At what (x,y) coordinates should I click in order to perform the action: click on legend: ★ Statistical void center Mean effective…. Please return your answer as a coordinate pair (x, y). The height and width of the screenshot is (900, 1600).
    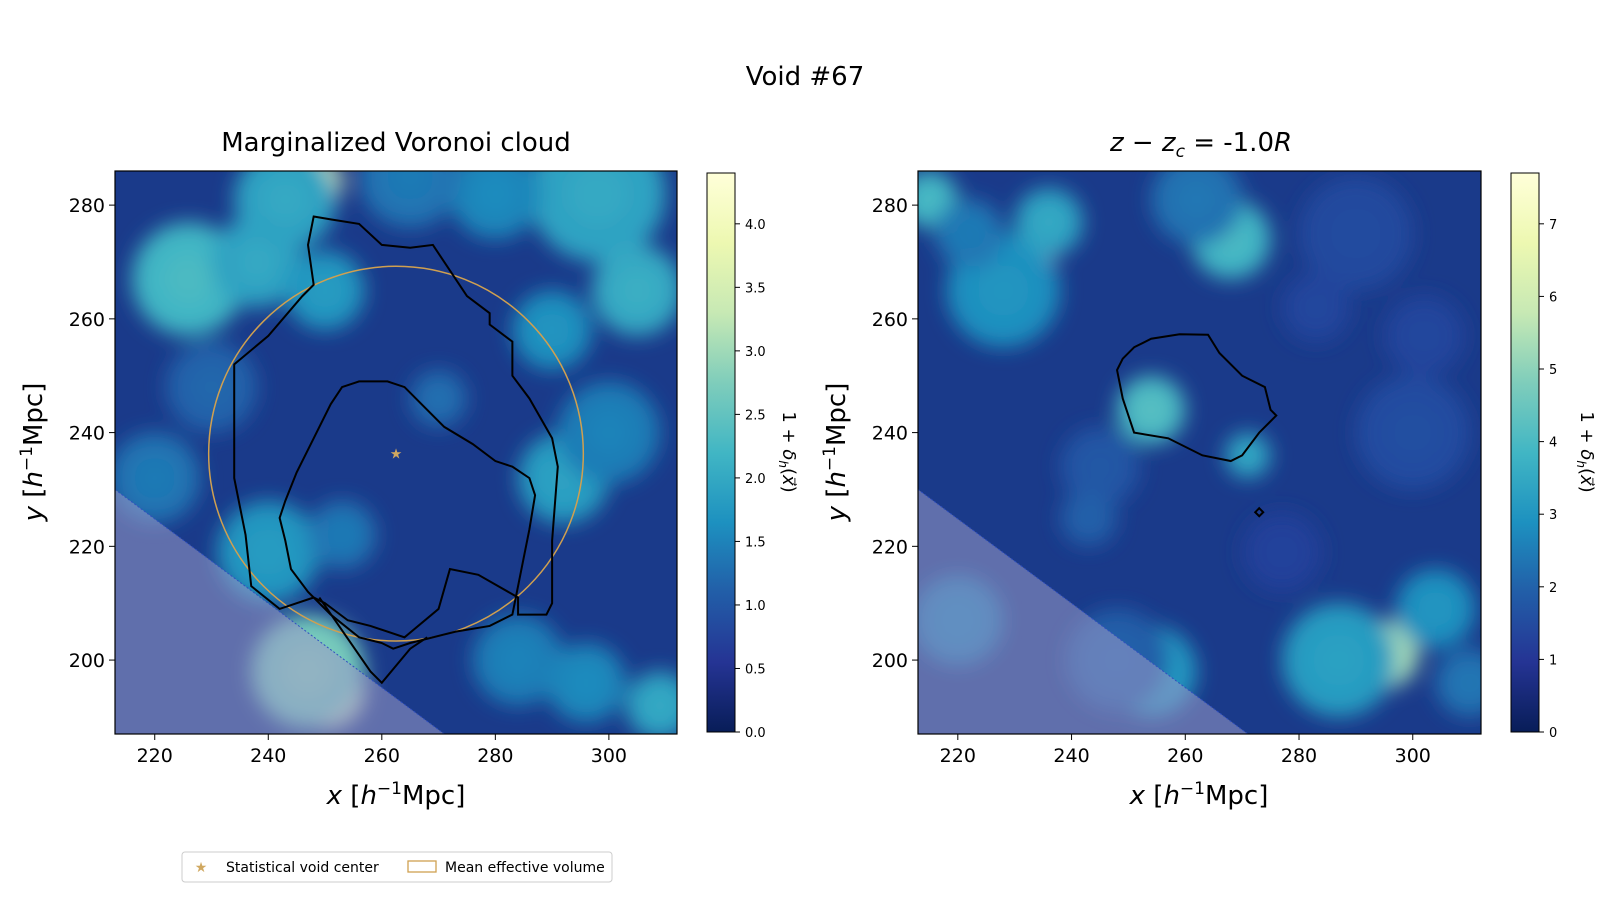
    Looking at the image, I should click on (397, 867).